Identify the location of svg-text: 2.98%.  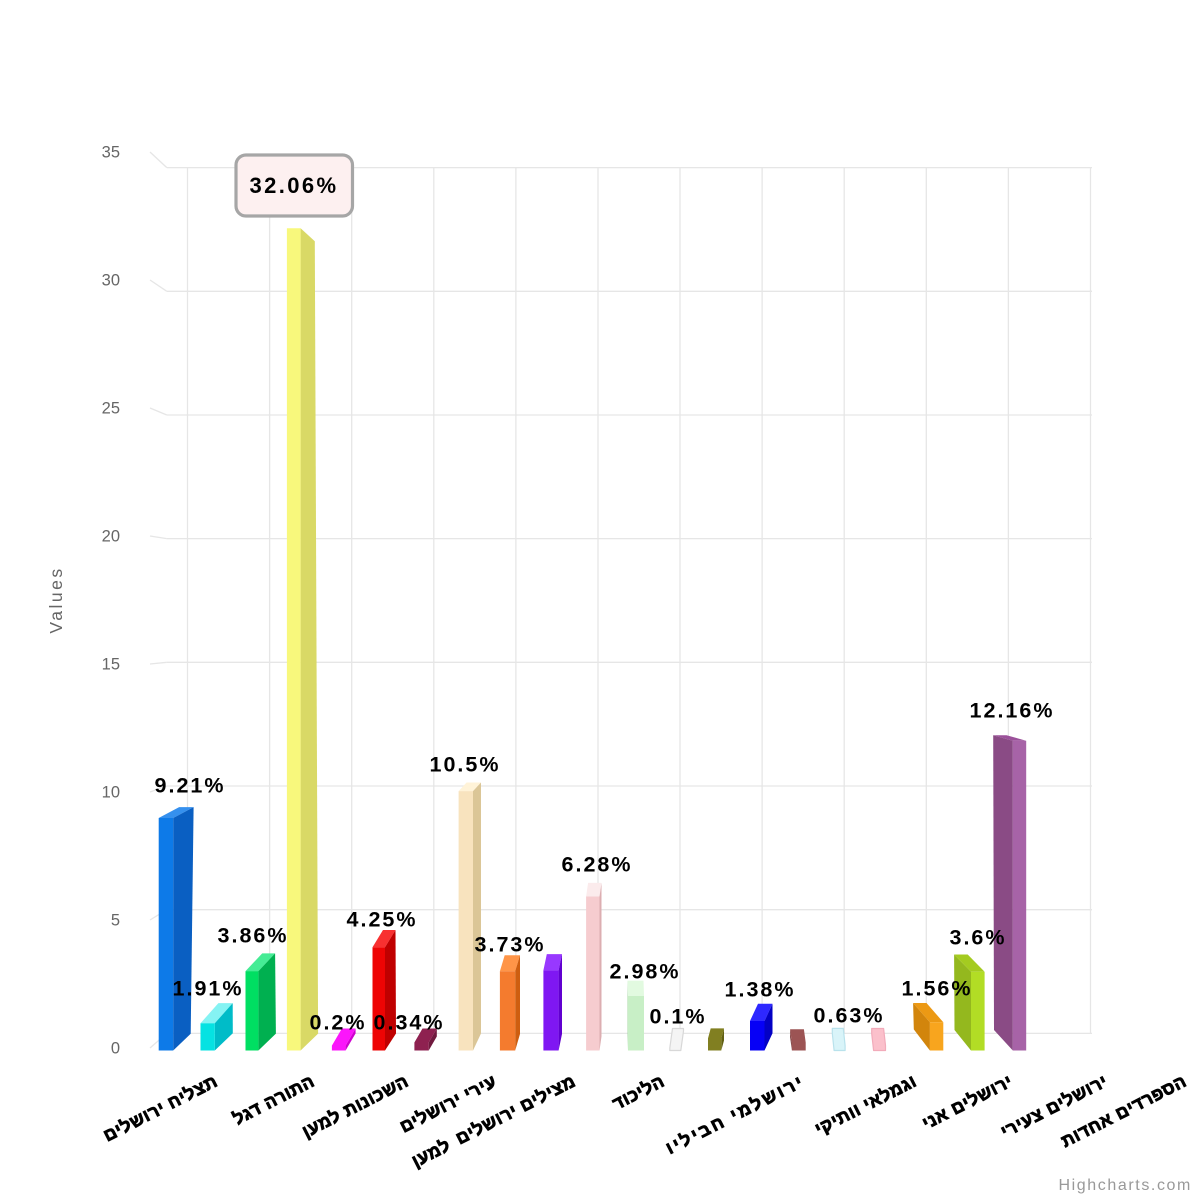
(645, 972).